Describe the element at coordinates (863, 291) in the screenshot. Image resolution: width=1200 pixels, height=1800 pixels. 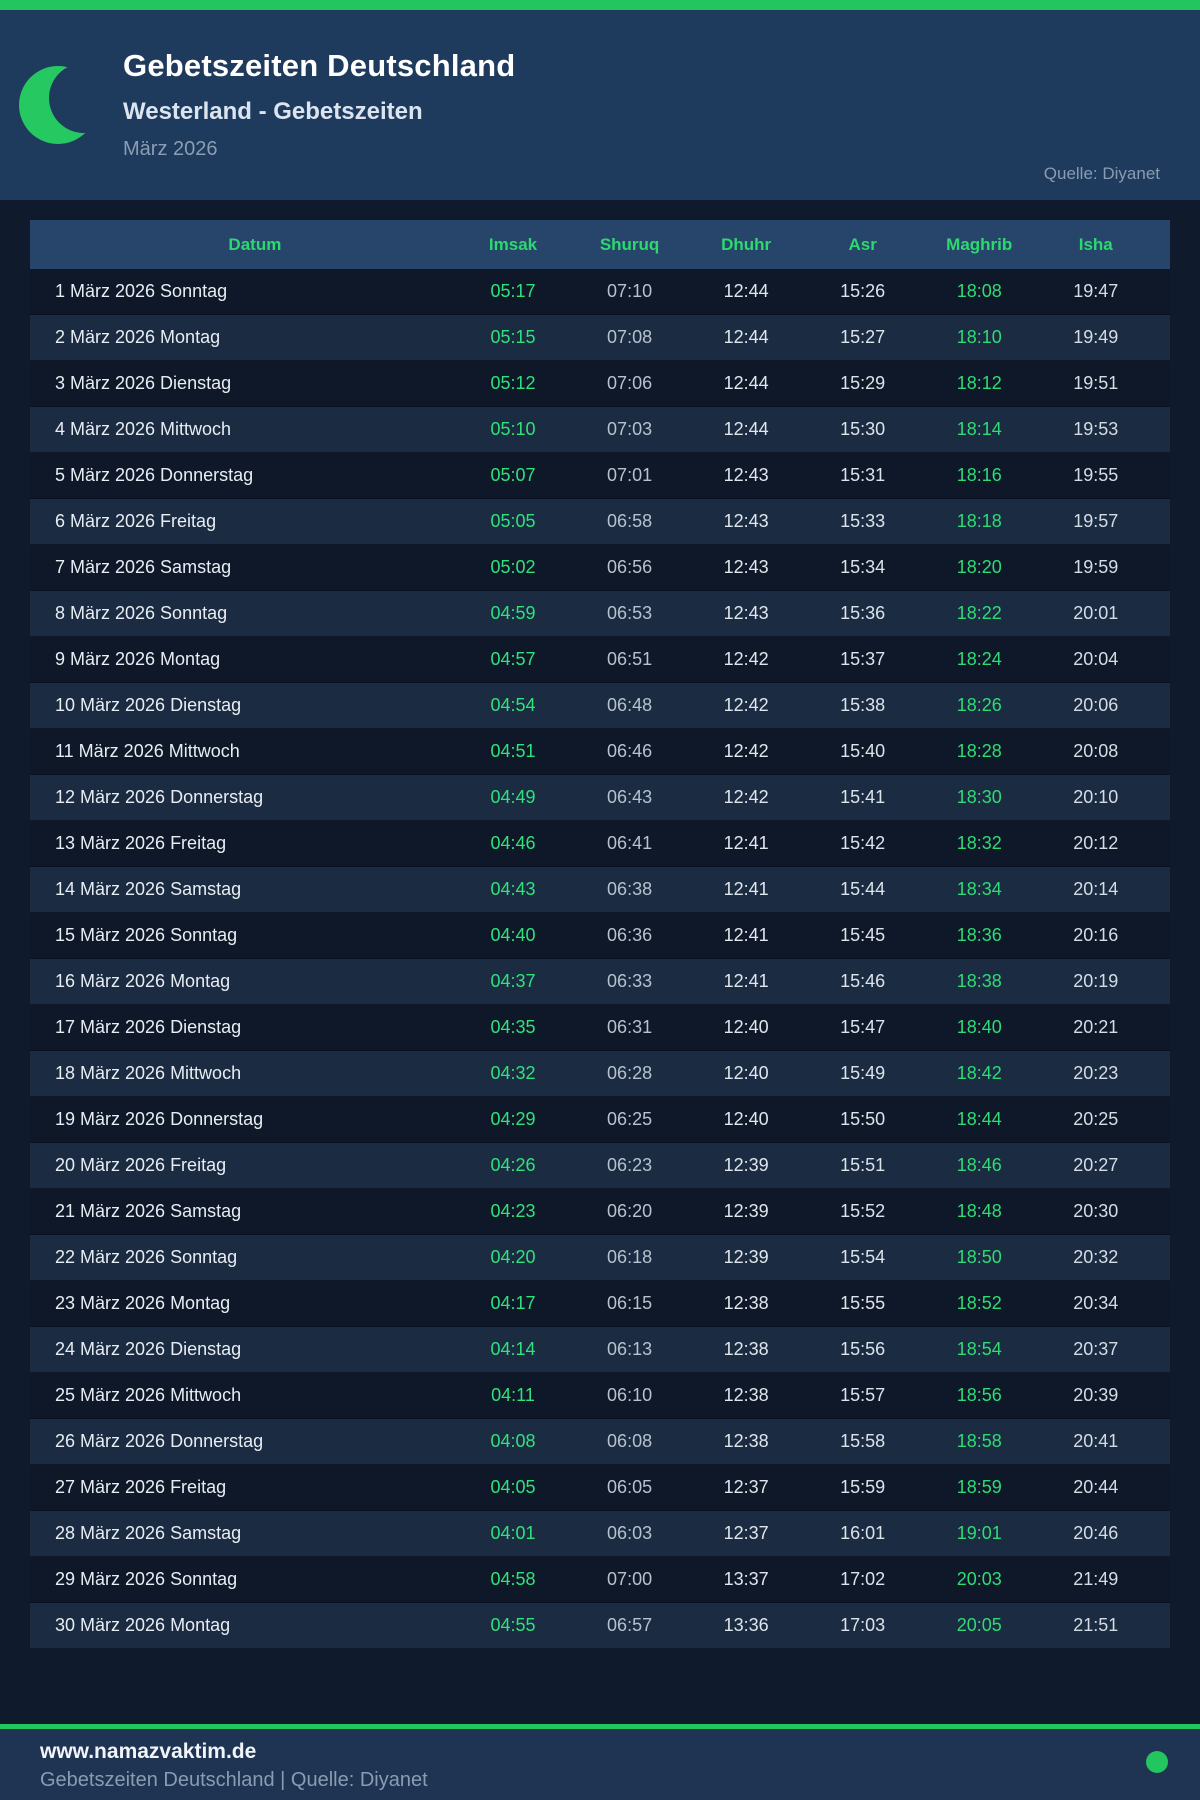
I see `time-cell: 15:26` at that location.